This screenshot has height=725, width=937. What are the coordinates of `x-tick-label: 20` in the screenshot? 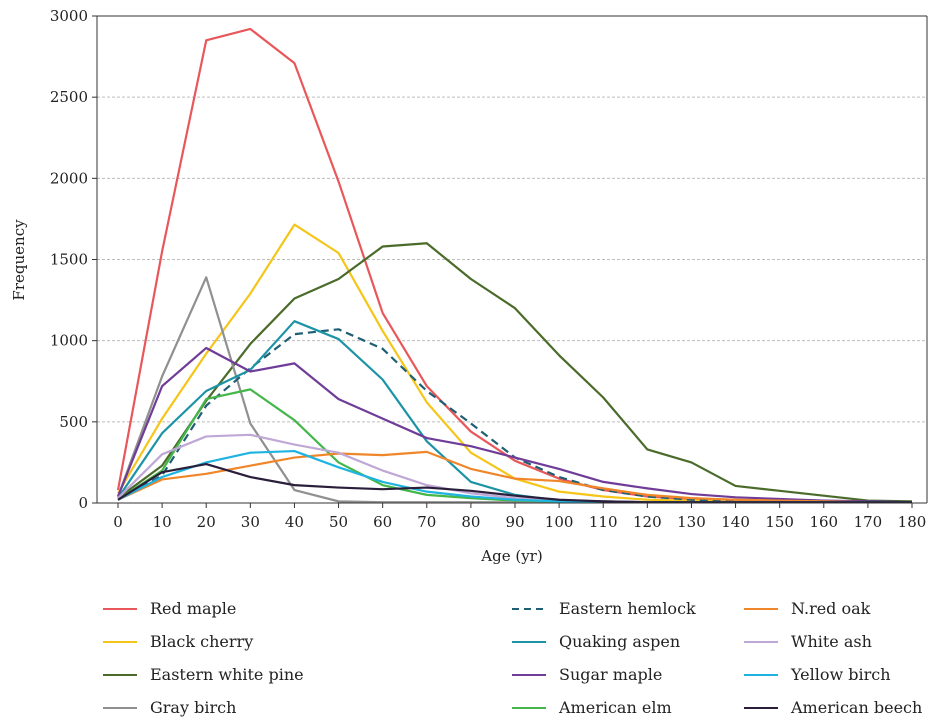 It's located at (206, 522).